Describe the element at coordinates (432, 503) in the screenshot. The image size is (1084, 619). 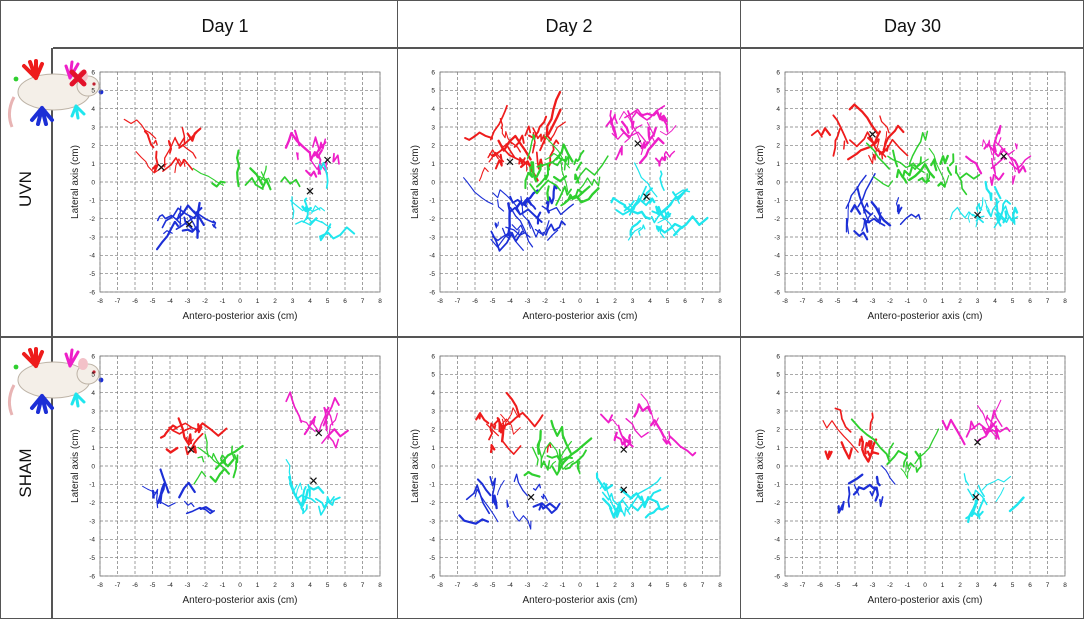
I see `y-tick-label: -2` at that location.